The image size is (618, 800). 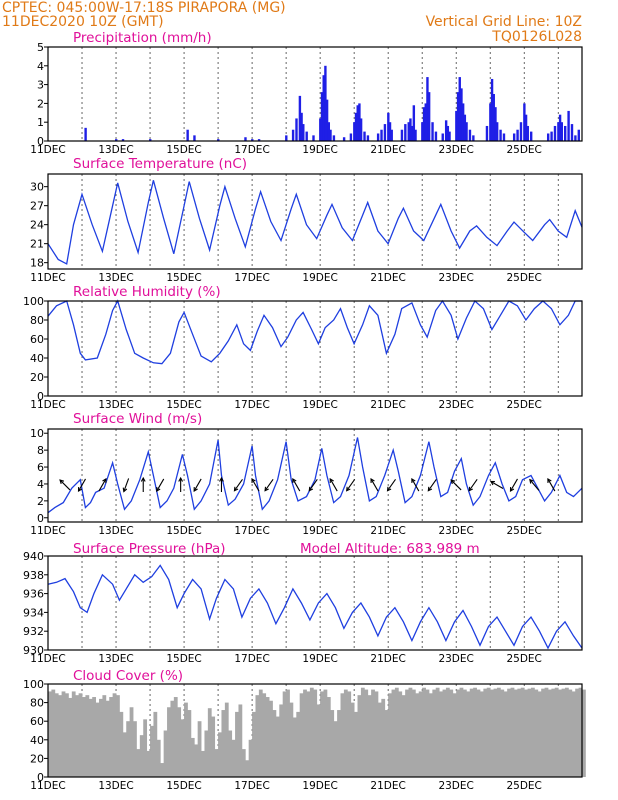 What do you see at coordinates (37, 263) in the screenshot?
I see `temp-y-tick: 18` at bounding box center [37, 263].